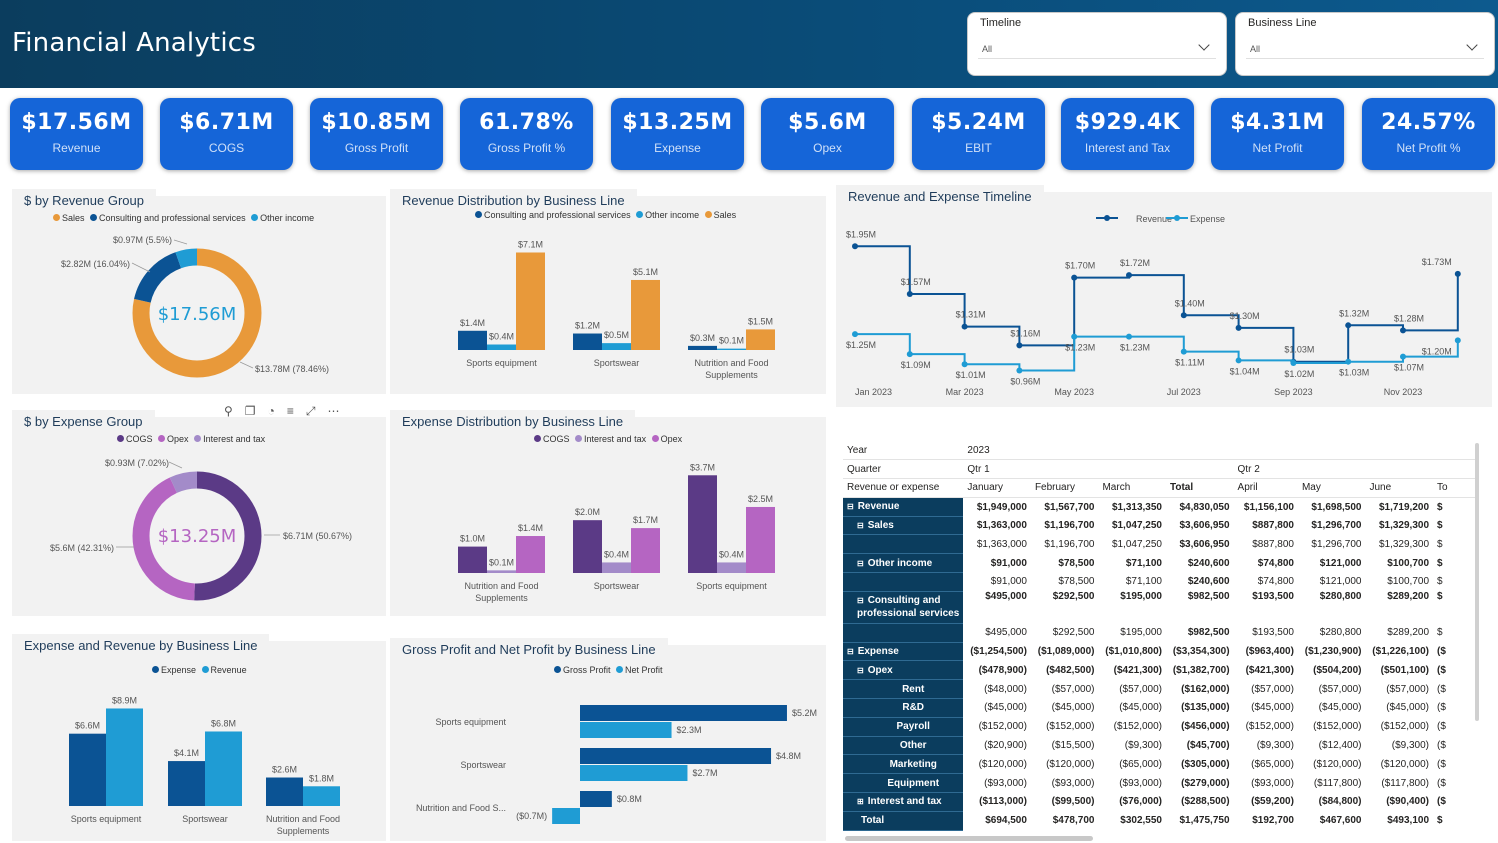  What do you see at coordinates (1273, 526) in the screenshot?
I see `matrix-cell: $887,800` at bounding box center [1273, 526].